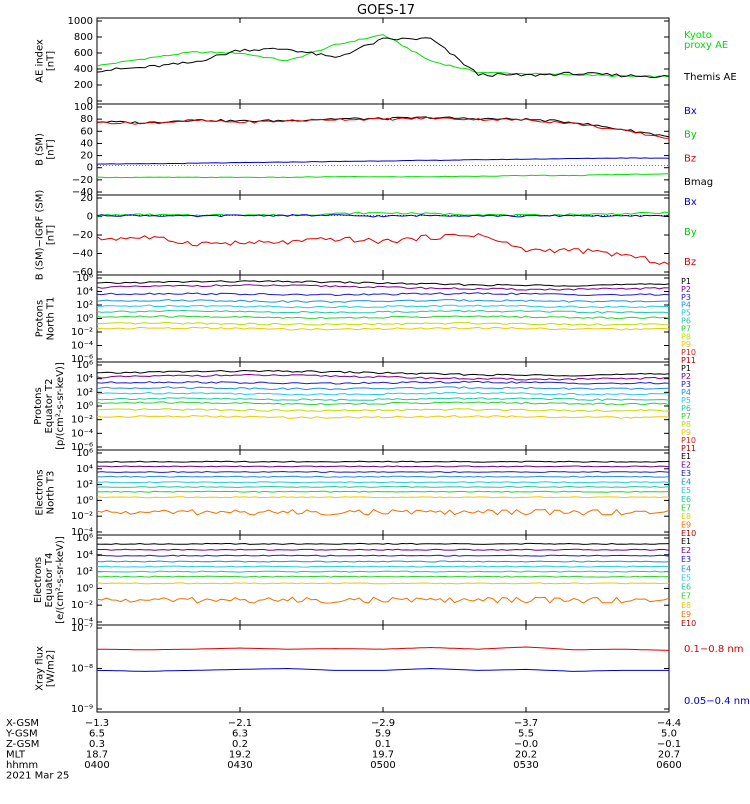 This screenshot has width=750, height=804. Describe the element at coordinates (383, 648) in the screenshot. I see `series-xray-long` at that location.